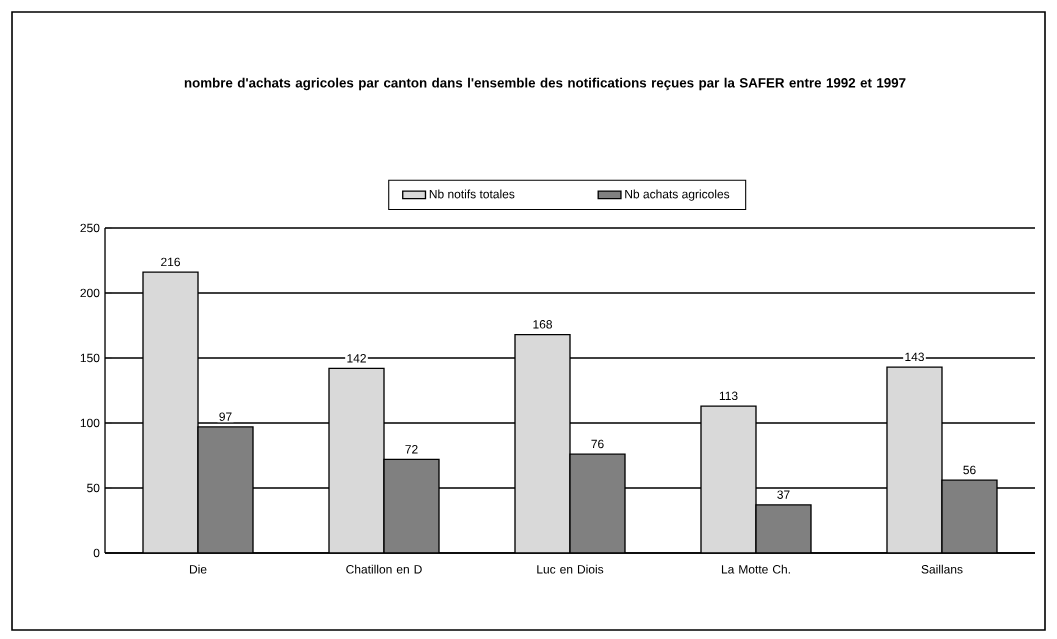 Image resolution: width=1057 pixels, height=639 pixels. What do you see at coordinates (755, 569) in the screenshot?
I see `x-tick-label: La Motte Ch.` at bounding box center [755, 569].